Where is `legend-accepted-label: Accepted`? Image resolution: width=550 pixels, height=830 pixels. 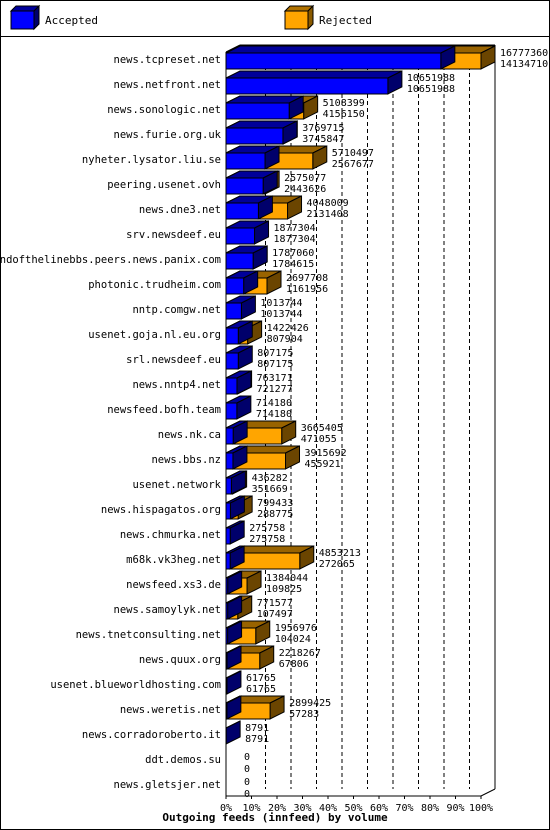 legend-accepted-label: Accepted is located at coordinates (71, 20).